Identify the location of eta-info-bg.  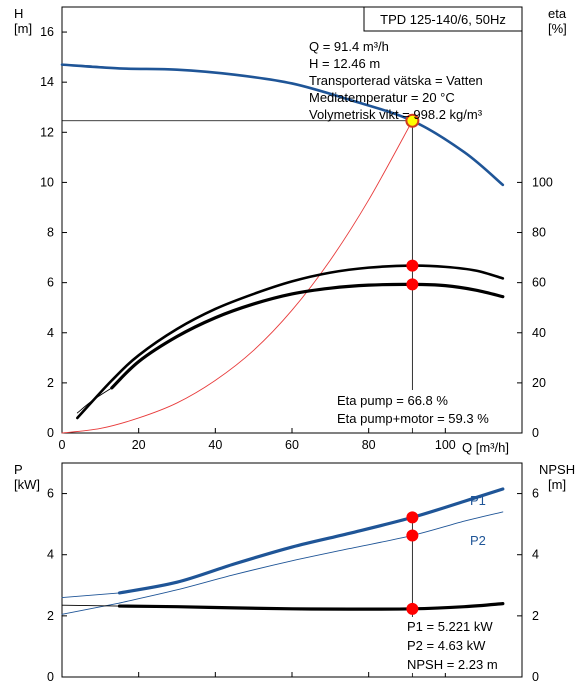
(424, 409).